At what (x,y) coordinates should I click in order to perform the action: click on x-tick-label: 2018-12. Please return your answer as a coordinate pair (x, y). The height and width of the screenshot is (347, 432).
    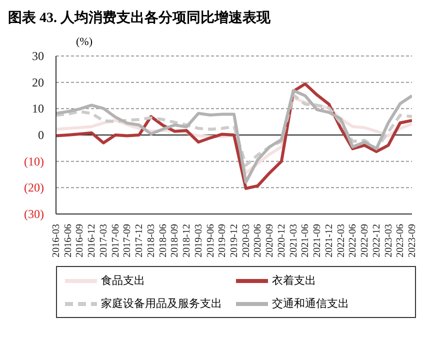
    Looking at the image, I should click on (187, 241).